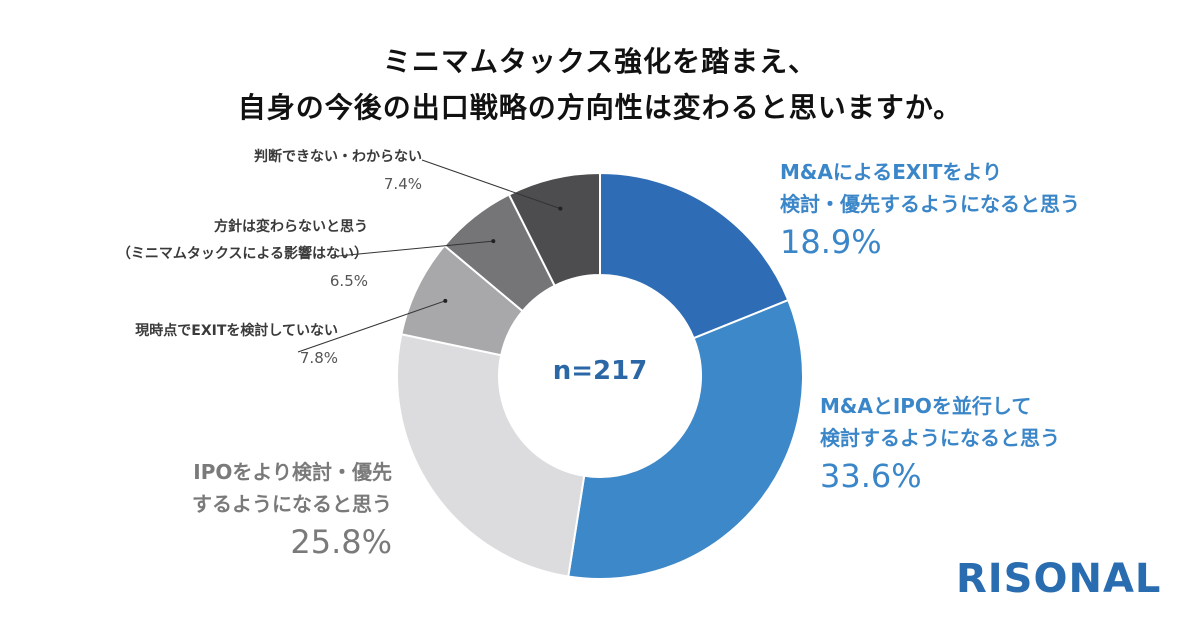 The width and height of the screenshot is (1200, 628). What do you see at coordinates (831, 242) in the screenshot?
I see `slice-pct-label: 18.9%` at bounding box center [831, 242].